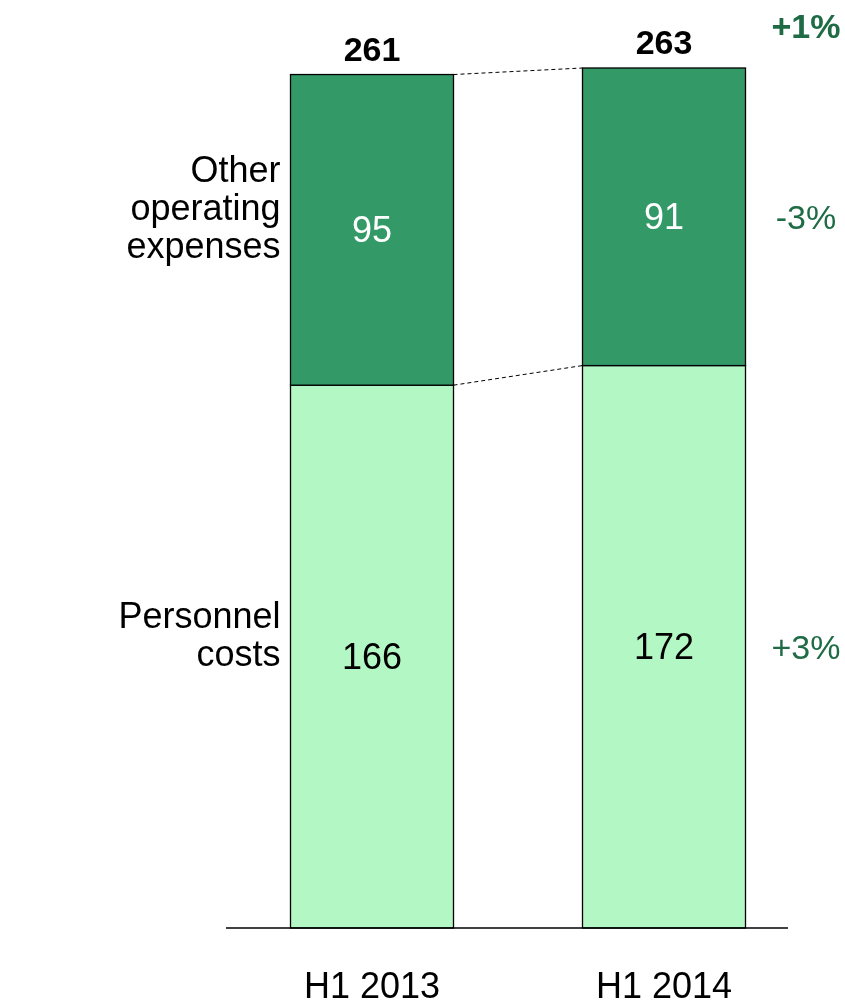  I want to click on data-label: 172, so click(664, 646).